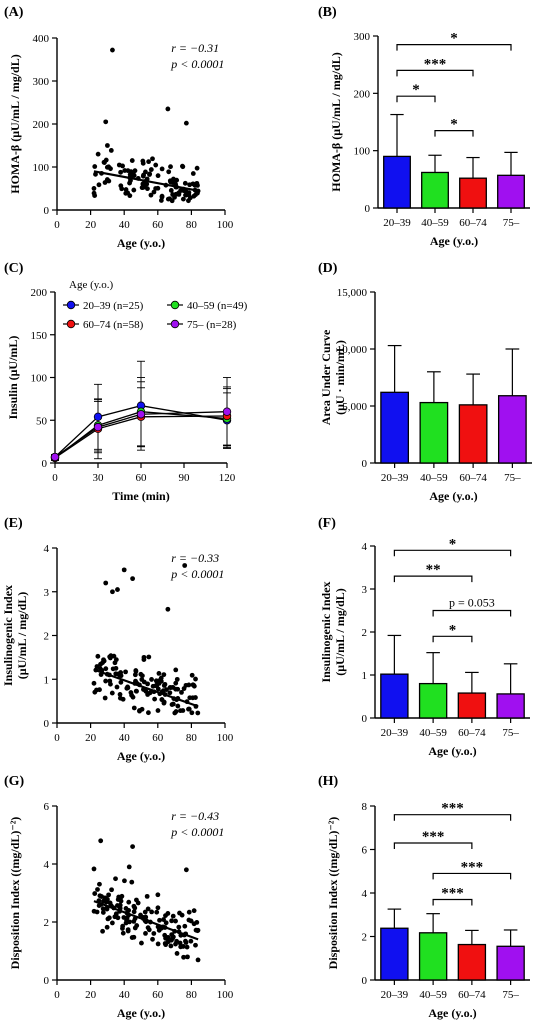 Image resolution: width=550 pixels, height=1029 pixels. Describe the element at coordinates (217, 306) in the screenshot. I see `legend-entry-1: 40–59 (n=49)` at that location.